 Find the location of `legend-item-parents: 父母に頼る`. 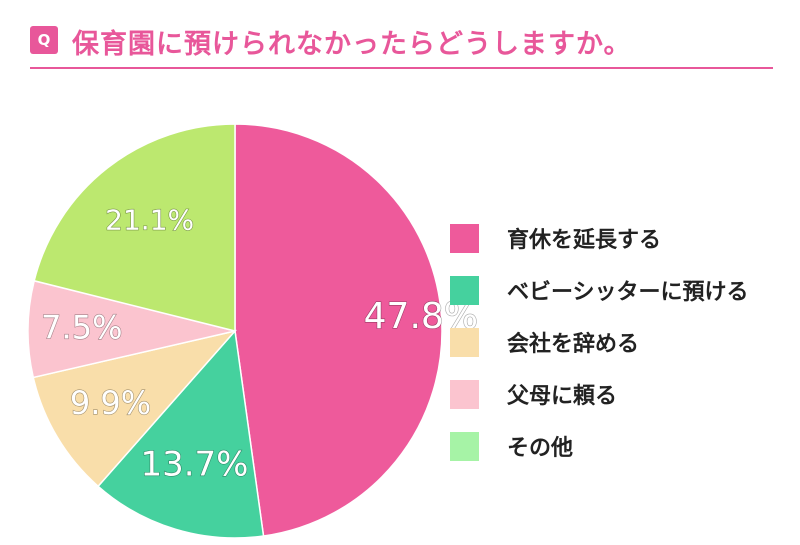

legend-item-parents: 父母に頼る is located at coordinates (599, 394).